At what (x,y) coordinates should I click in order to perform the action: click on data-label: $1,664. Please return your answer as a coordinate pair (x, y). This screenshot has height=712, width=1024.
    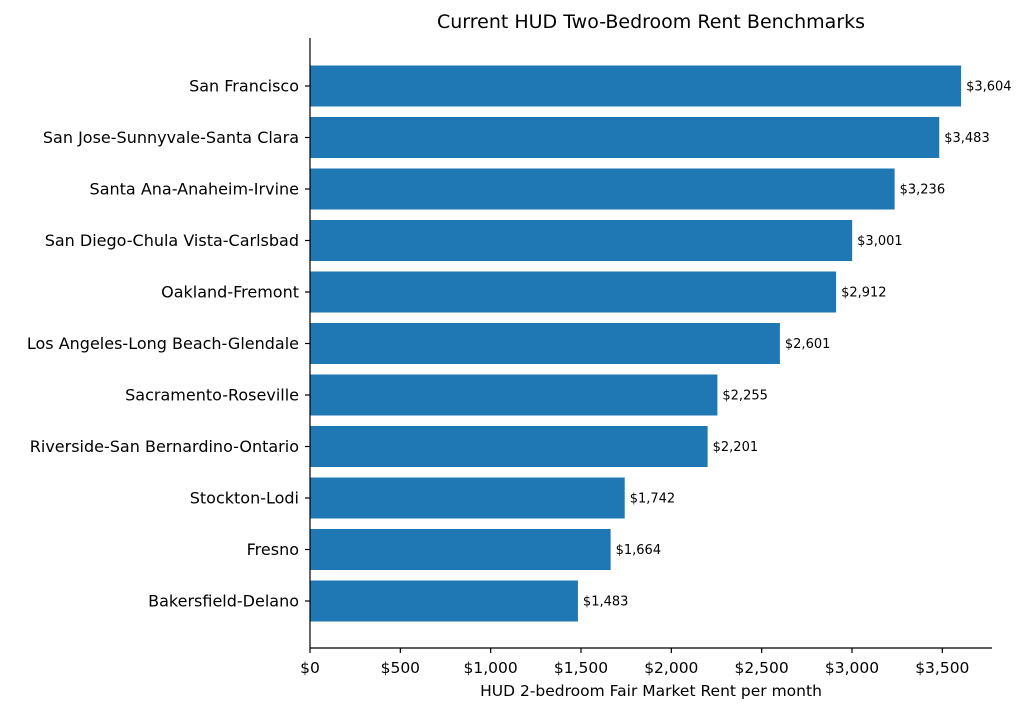
    Looking at the image, I should click on (639, 550).